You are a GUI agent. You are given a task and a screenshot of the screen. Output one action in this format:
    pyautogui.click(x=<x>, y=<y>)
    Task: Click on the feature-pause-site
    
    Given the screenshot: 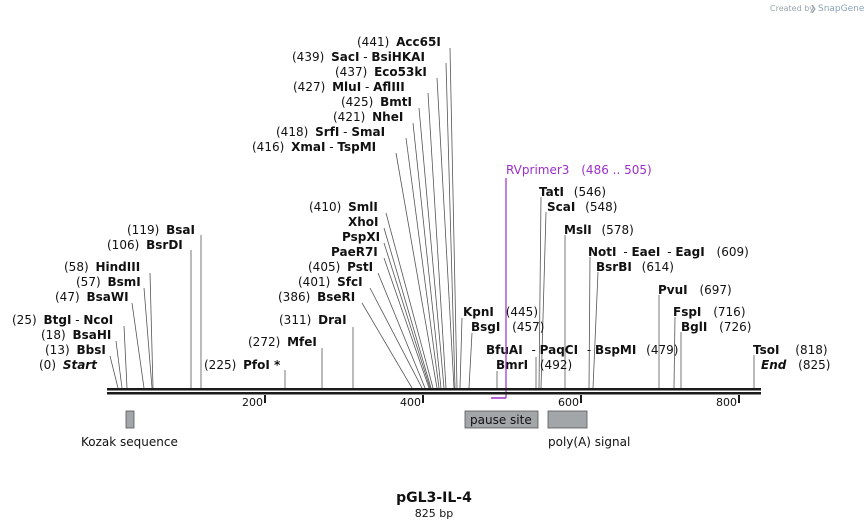 What is the action you would take?
    pyautogui.click(x=501, y=419)
    